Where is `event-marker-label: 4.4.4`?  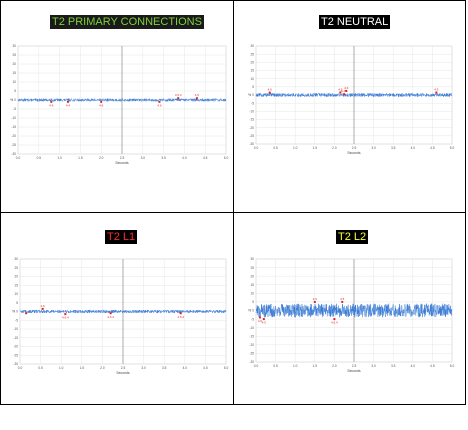
event-marker-label: 4.4.4 is located at coordinates (344, 91).